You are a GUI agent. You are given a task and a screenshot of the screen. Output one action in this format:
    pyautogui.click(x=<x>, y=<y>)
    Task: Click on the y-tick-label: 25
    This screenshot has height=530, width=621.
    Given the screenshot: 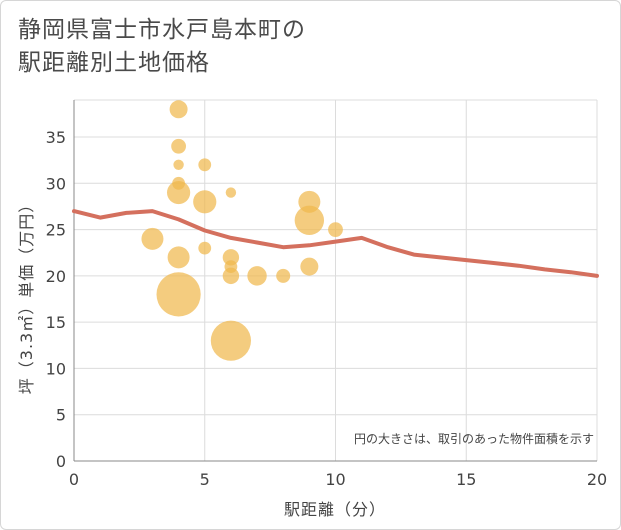 What is the action you would take?
    pyautogui.click(x=56, y=230)
    